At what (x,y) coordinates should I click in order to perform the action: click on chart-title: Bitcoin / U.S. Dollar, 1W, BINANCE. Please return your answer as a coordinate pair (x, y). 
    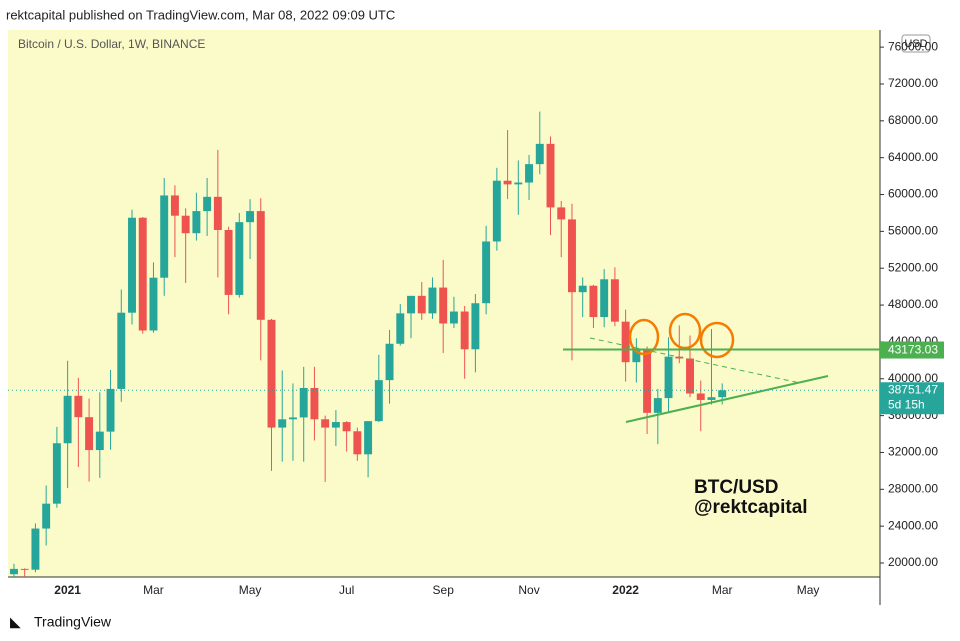
    Looking at the image, I should click on (111, 44).